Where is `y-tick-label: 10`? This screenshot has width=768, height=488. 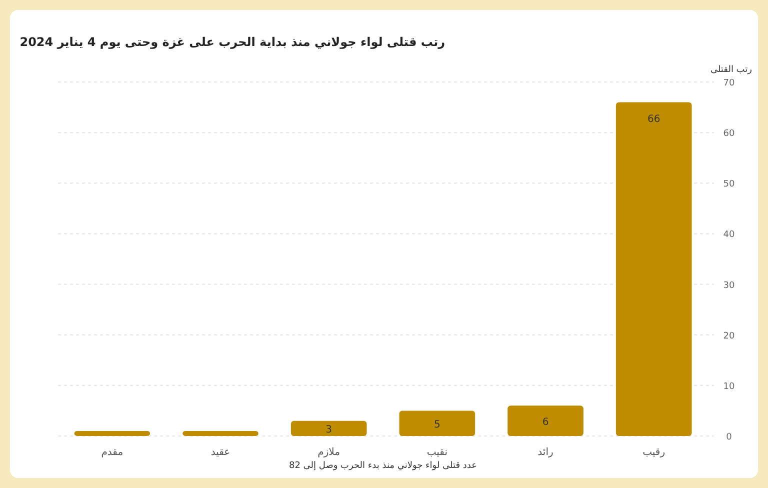
y-tick-label: 10 is located at coordinates (729, 387).